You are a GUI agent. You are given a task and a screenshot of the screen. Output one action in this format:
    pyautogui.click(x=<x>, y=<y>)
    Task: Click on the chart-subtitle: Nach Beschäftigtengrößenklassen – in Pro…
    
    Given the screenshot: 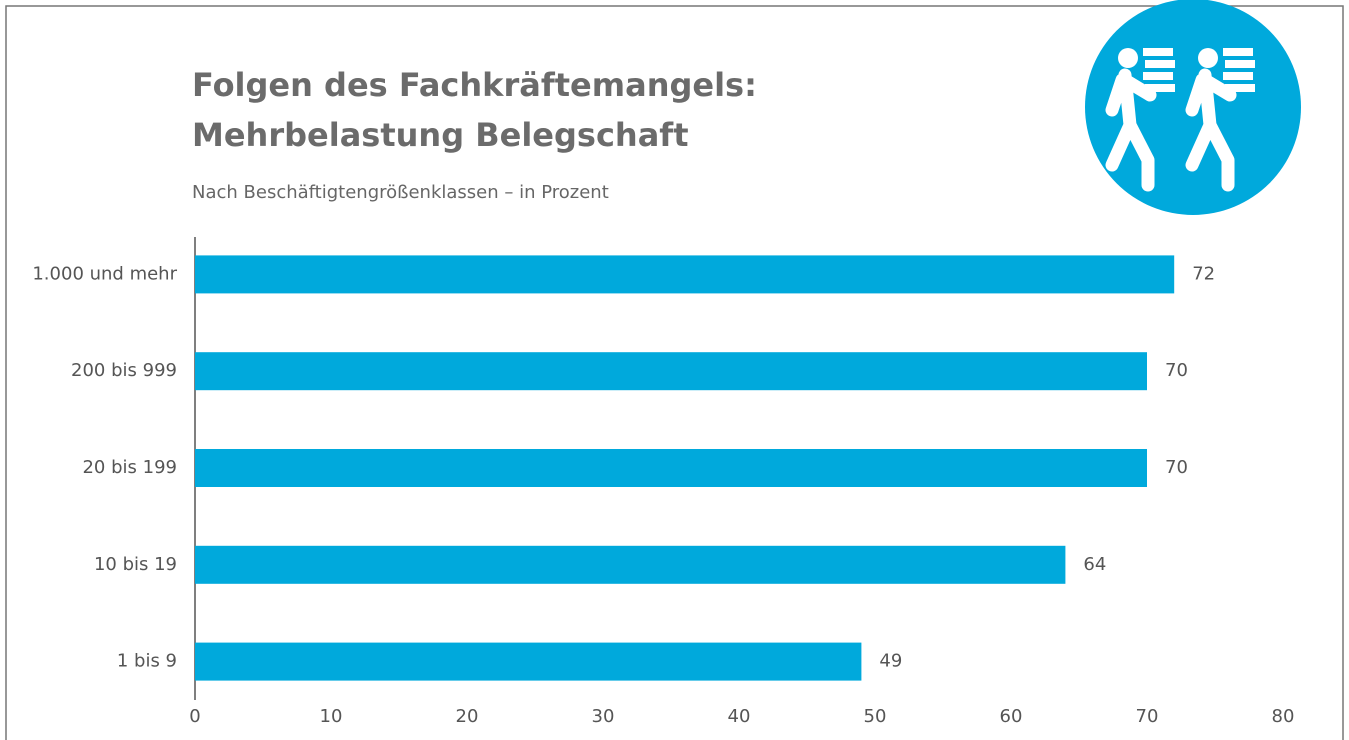 What is the action you would take?
    pyautogui.click(x=400, y=192)
    